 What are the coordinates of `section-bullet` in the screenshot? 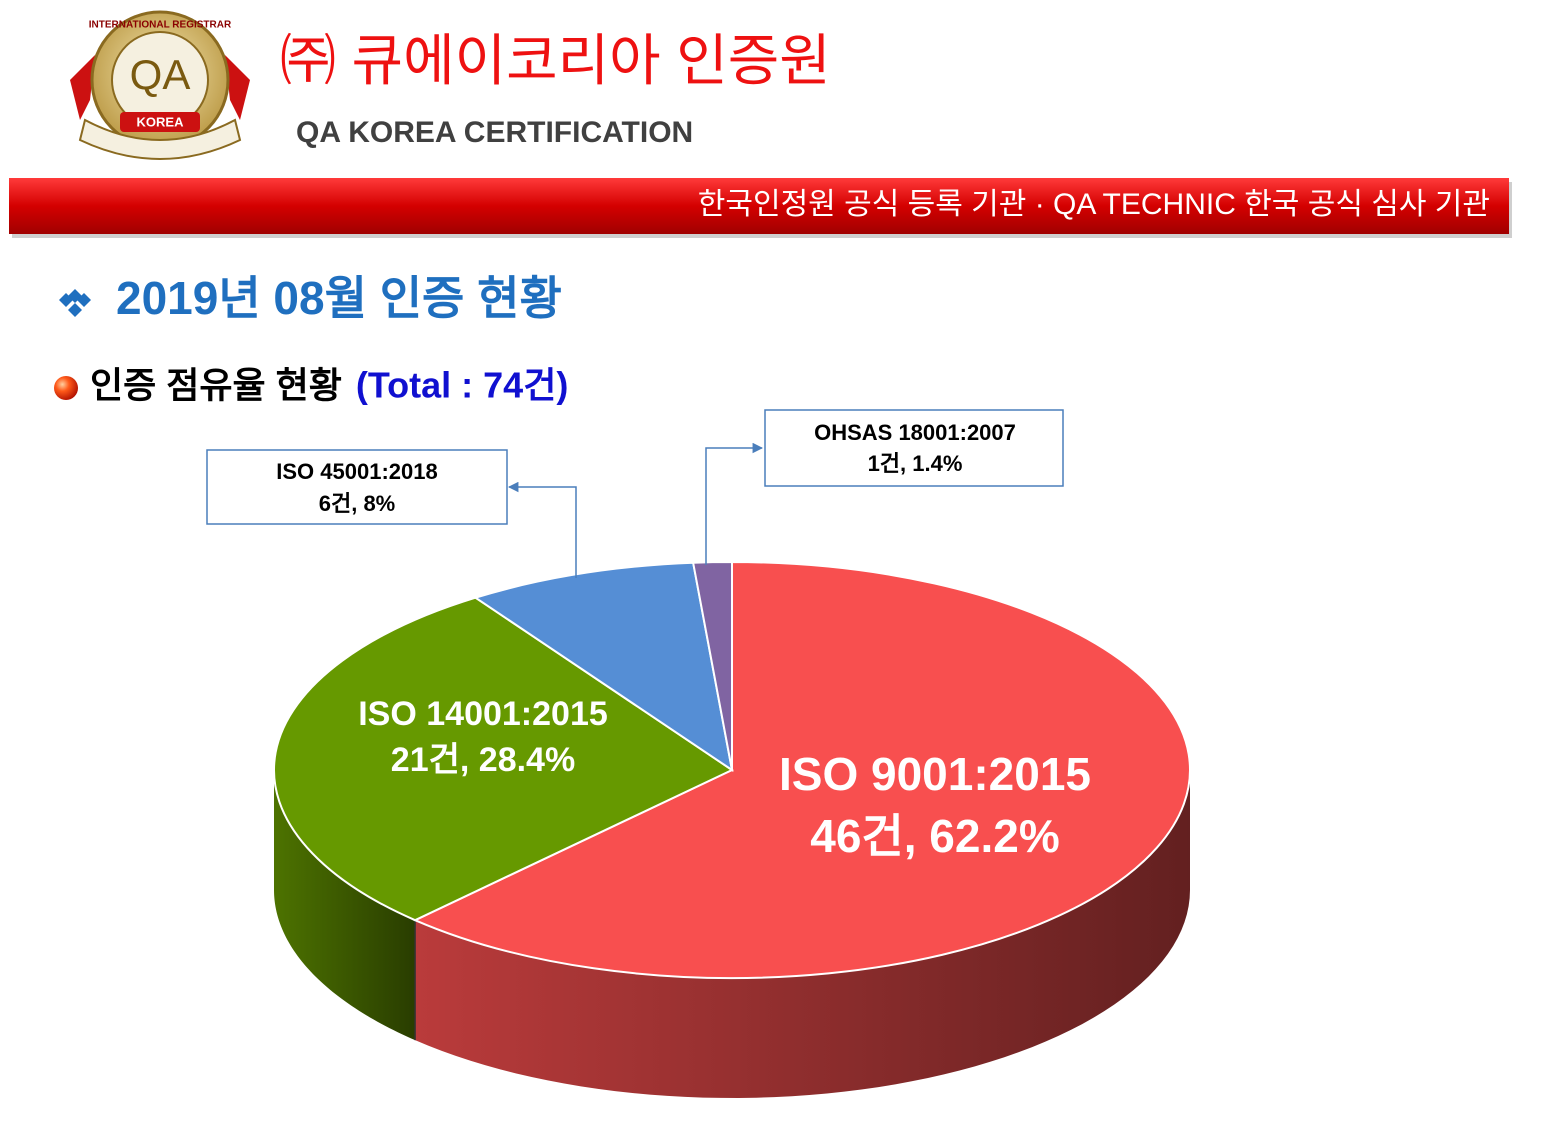 It's located at (75, 303).